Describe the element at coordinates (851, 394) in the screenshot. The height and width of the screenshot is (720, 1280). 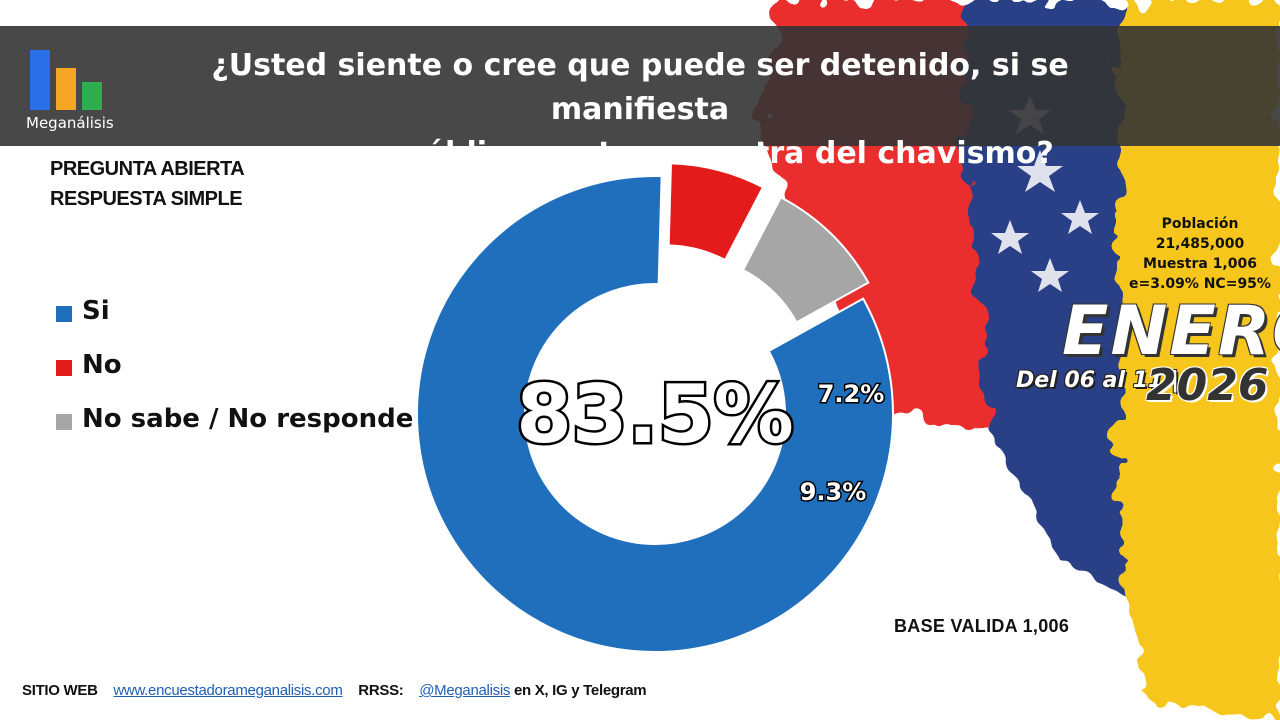
I see `label-no: 7.2%` at that location.